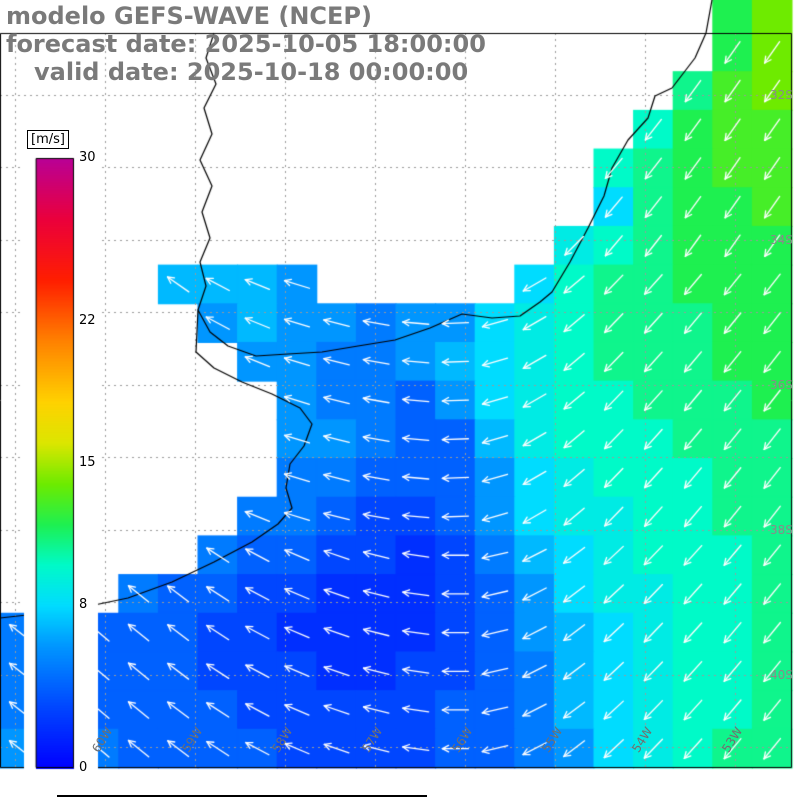 This screenshot has width=800, height=800. Describe the element at coordinates (781, 675) in the screenshot. I see `latitude-label: 40S` at that location.